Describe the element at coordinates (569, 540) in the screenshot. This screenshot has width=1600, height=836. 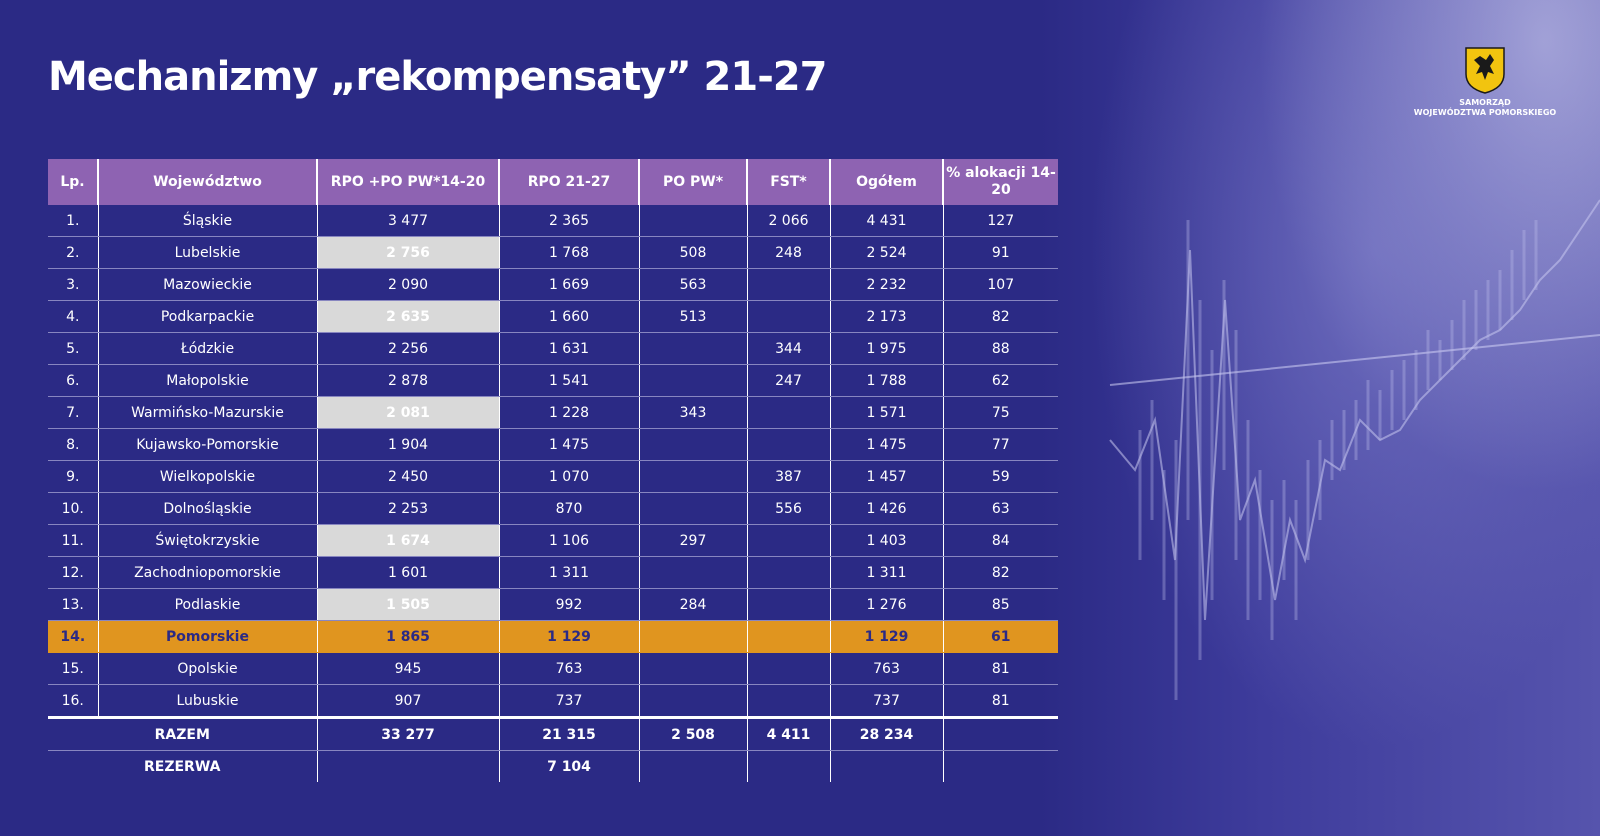
I see `cell-rpo-2127: 1 106` at that location.